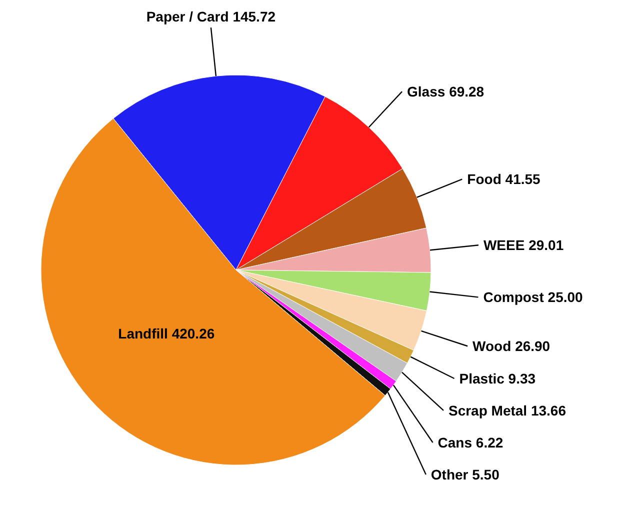  Describe the element at coordinates (451, 474) in the screenshot. I see `slice-label: Other` at that location.